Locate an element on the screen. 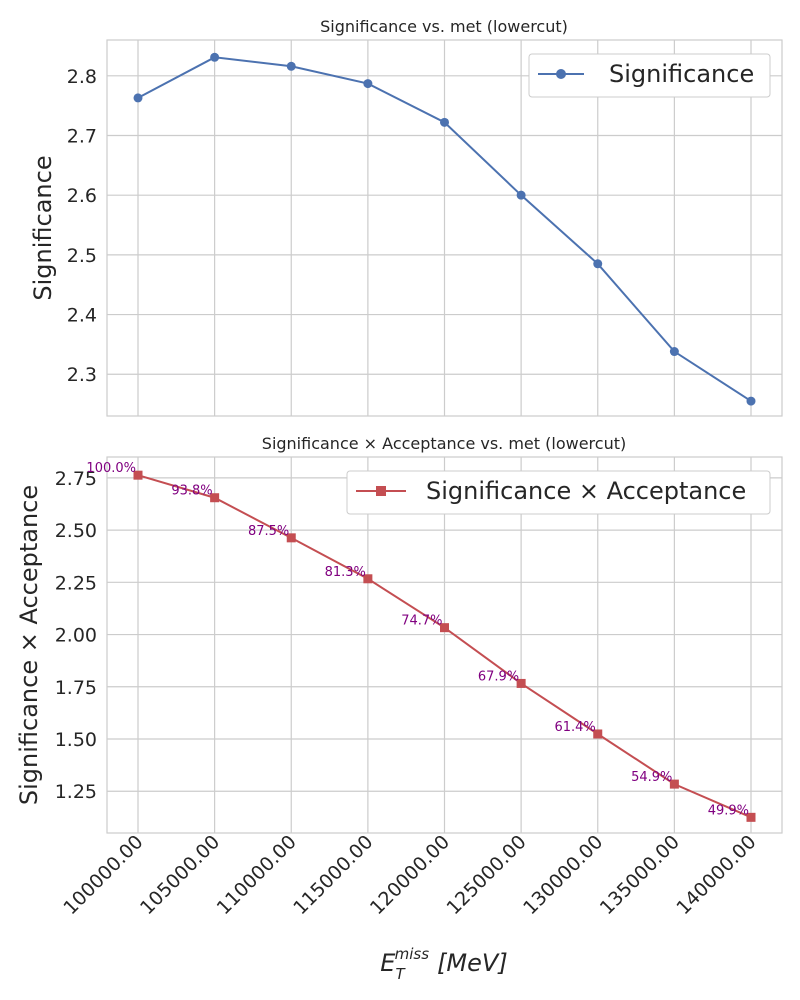  y-tick-label: 2.25 is located at coordinates (76, 583).